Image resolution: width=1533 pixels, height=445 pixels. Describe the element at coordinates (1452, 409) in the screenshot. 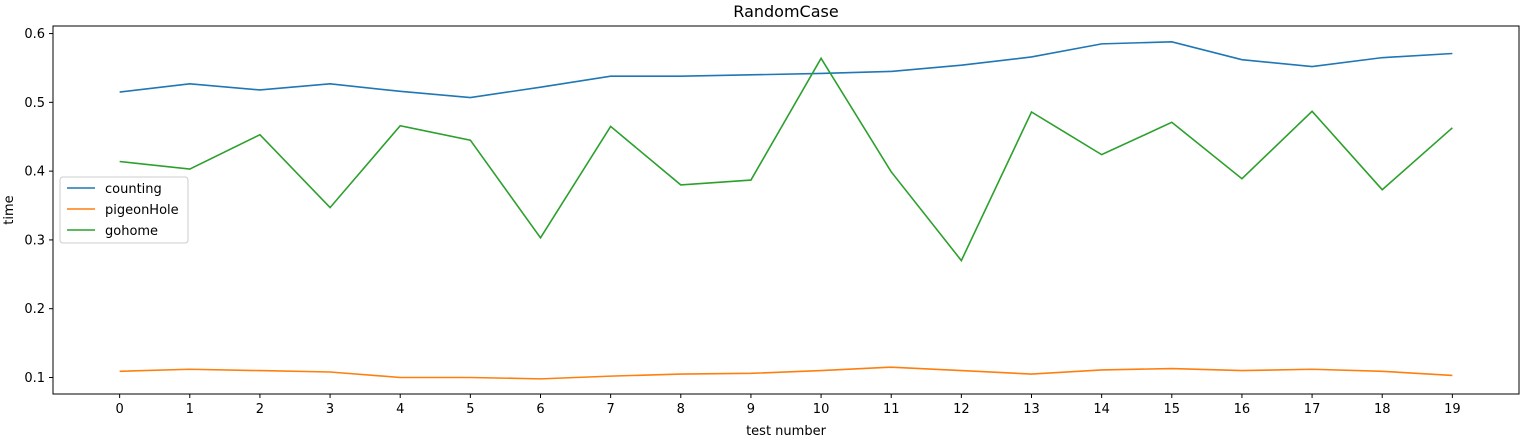

I see `x-tick-label: 19` at that location.